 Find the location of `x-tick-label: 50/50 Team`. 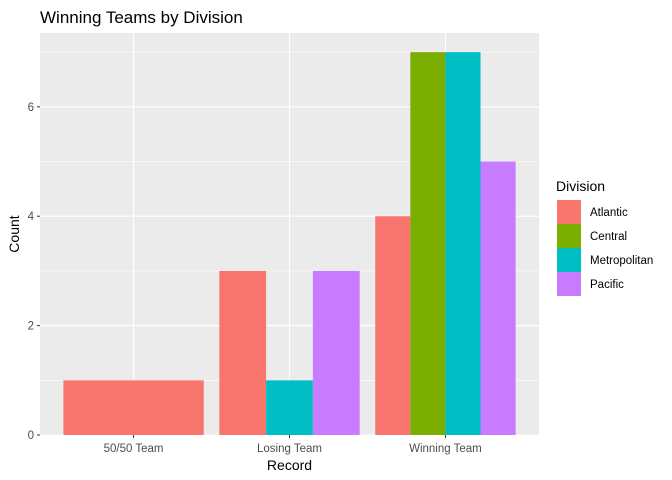

x-tick-label: 50/50 Team is located at coordinates (134, 449).